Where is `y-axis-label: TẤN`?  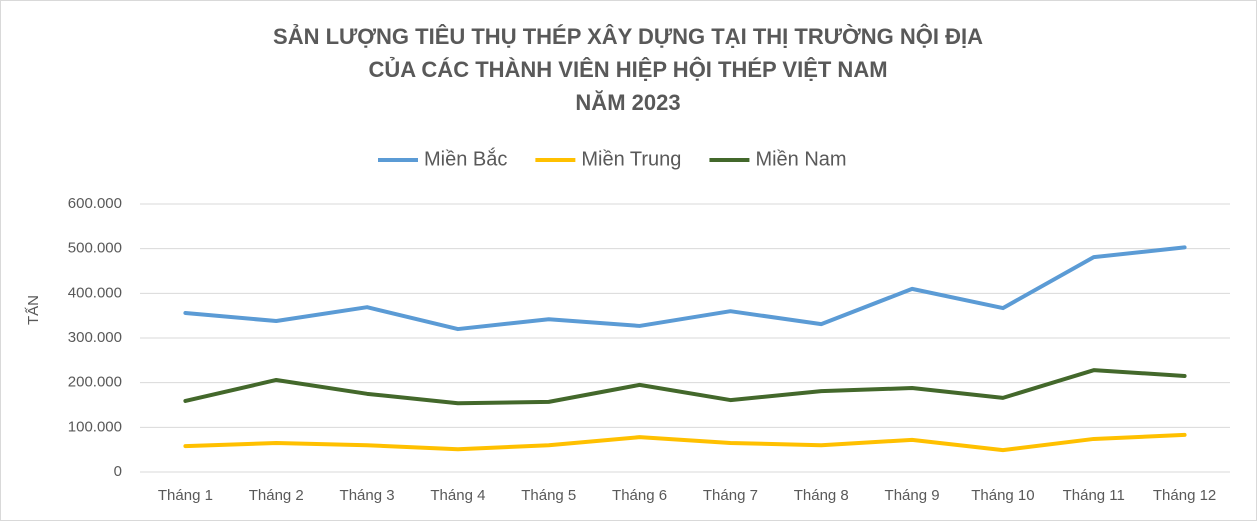
y-axis-label: TẤN is located at coordinates (33, 310).